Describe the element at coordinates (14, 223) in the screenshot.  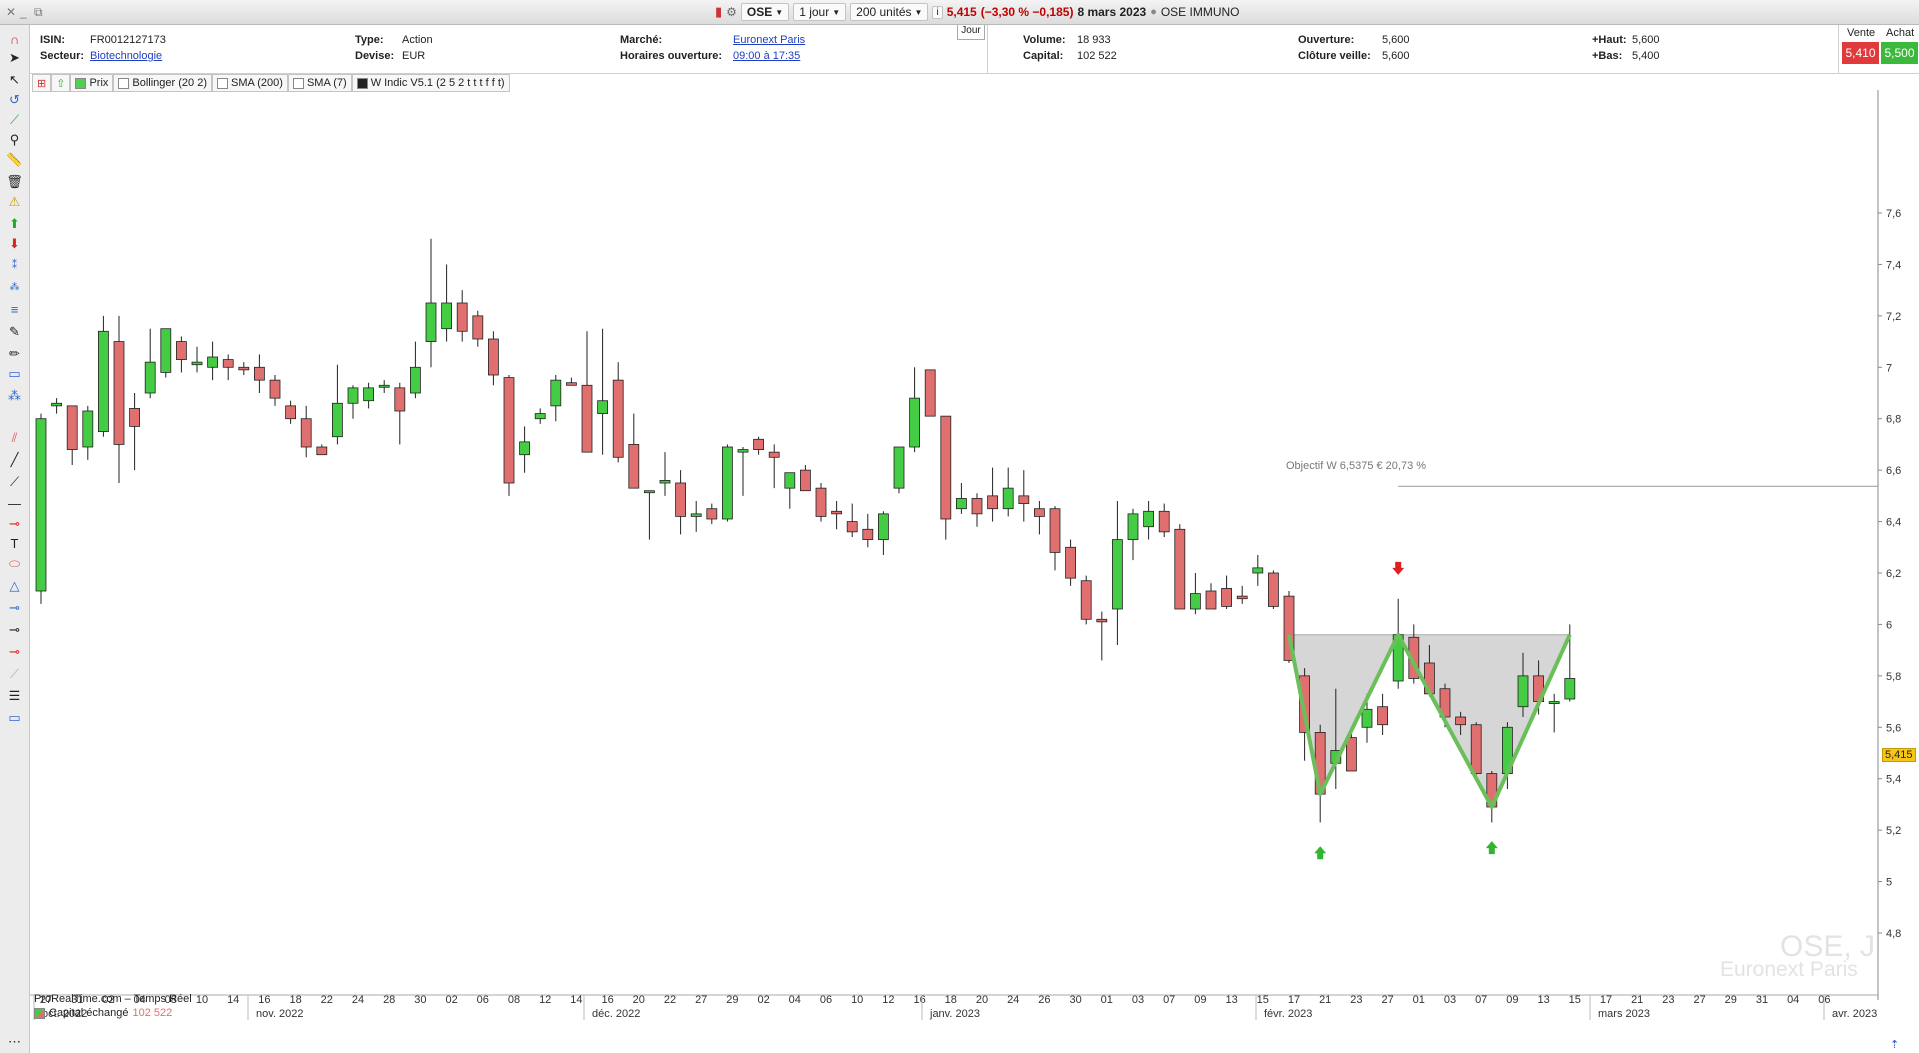
I see `buy-arrow-icon: ⬆` at that location.